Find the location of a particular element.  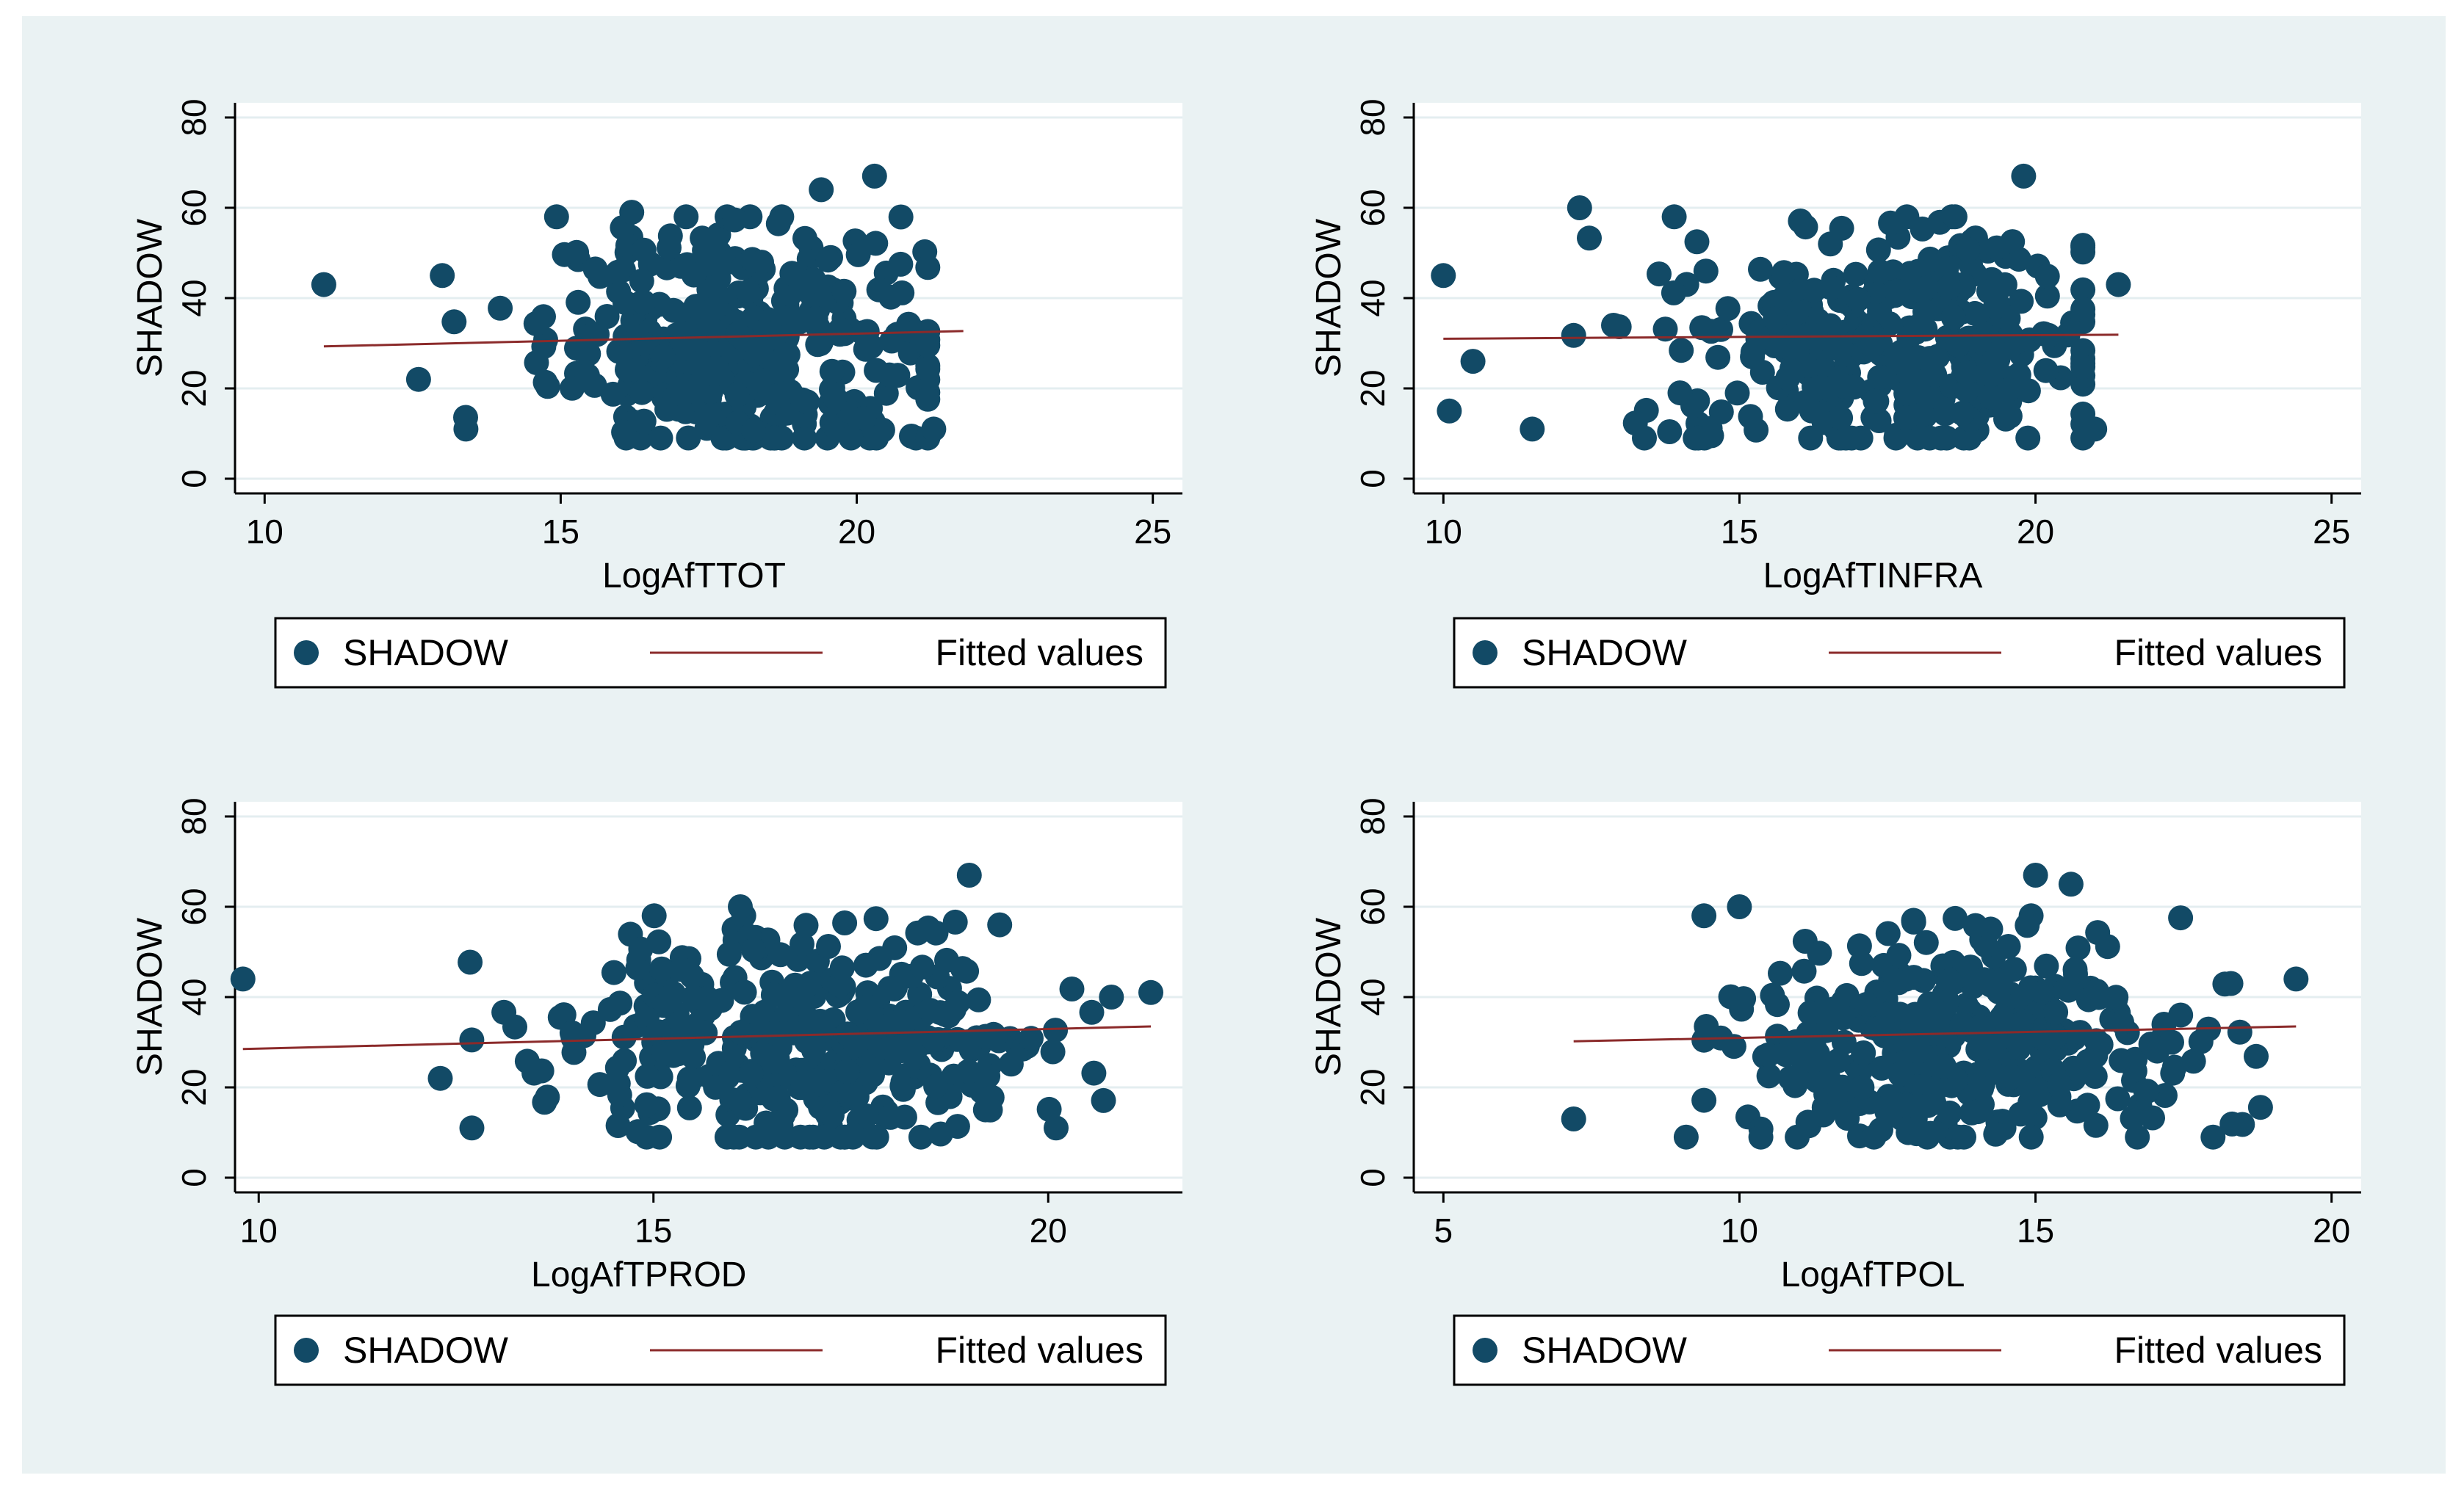

legend-label-shadow: SHADOW is located at coordinates (426, 1350).